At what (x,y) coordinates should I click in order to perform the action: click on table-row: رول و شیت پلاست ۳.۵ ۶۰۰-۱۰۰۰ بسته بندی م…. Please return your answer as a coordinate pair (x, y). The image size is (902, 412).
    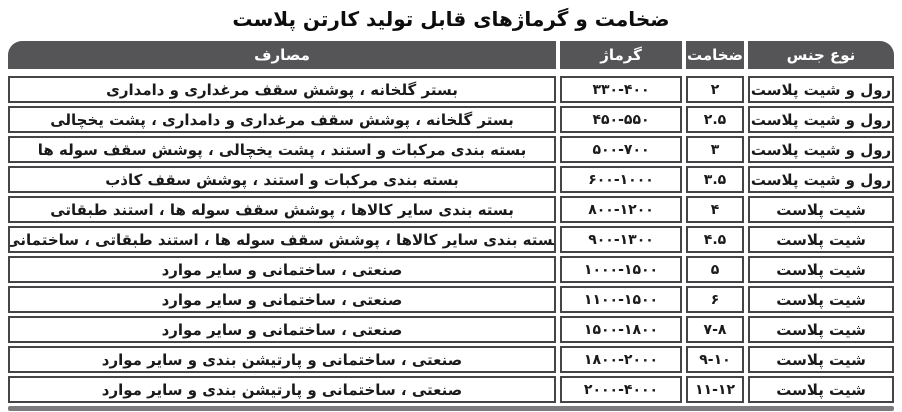
    Looking at the image, I should click on (451, 179).